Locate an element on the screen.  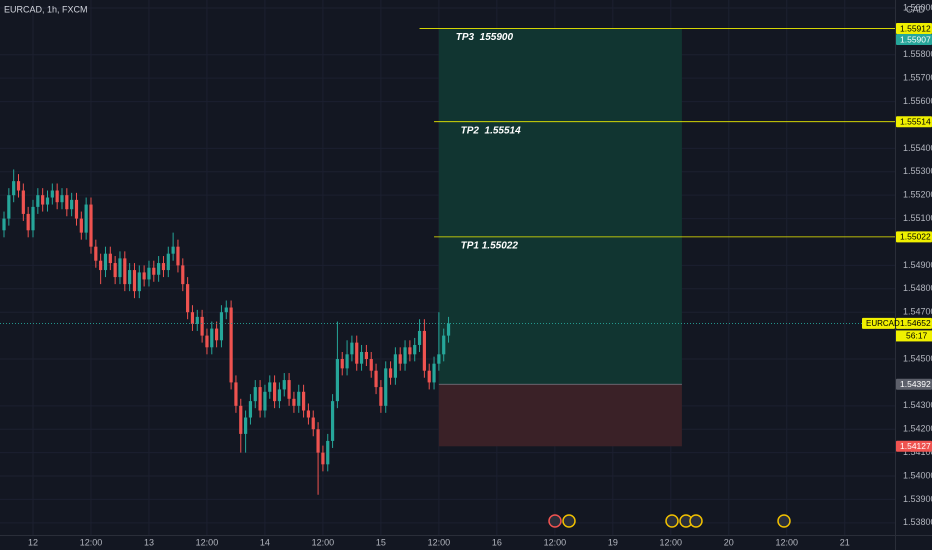
x-tick-label: 14 is located at coordinates (265, 542).